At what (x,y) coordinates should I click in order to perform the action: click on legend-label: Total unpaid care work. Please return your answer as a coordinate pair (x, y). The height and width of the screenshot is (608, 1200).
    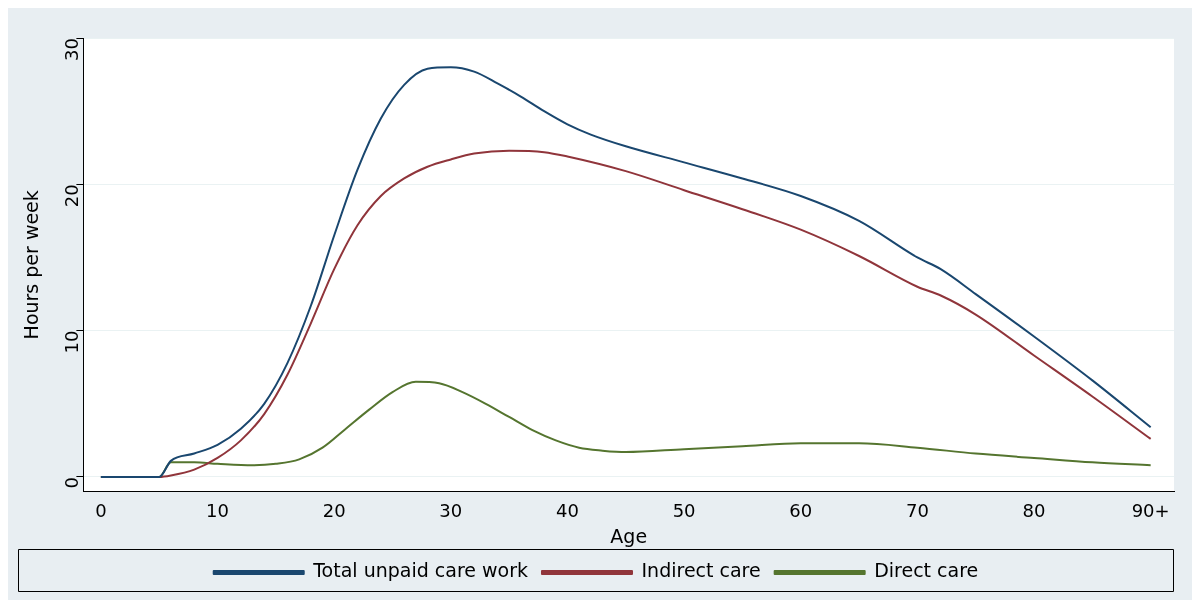
    Looking at the image, I should click on (420, 570).